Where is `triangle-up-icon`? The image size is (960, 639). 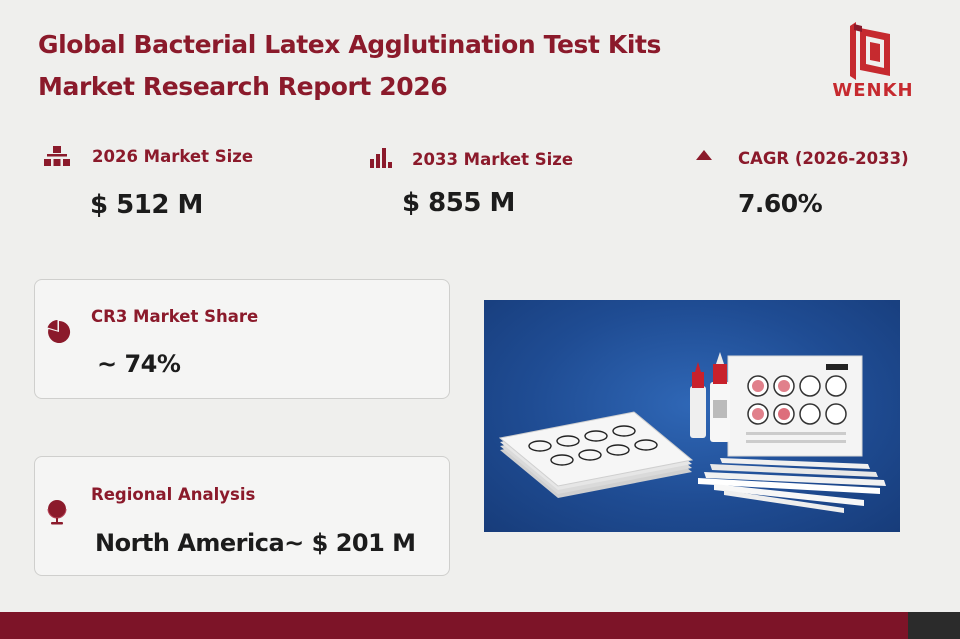
triangle-up-icon is located at coordinates (704, 155).